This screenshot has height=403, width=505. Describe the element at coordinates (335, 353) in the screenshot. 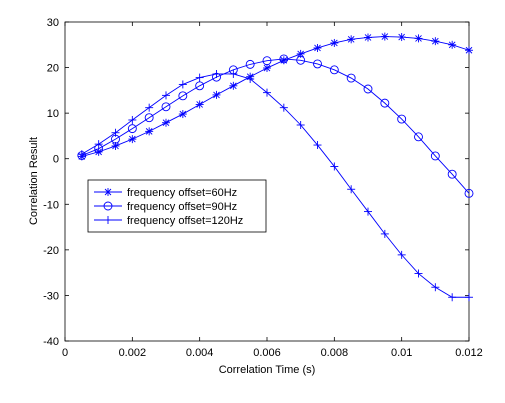

I see `x-tick-label: 0.008` at that location.